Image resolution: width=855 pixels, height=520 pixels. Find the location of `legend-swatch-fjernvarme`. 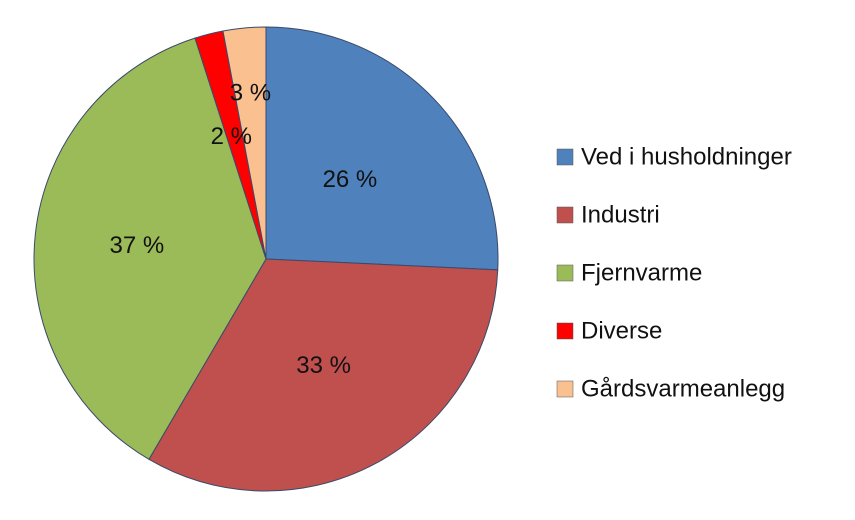

legend-swatch-fjernvarme is located at coordinates (565, 273).